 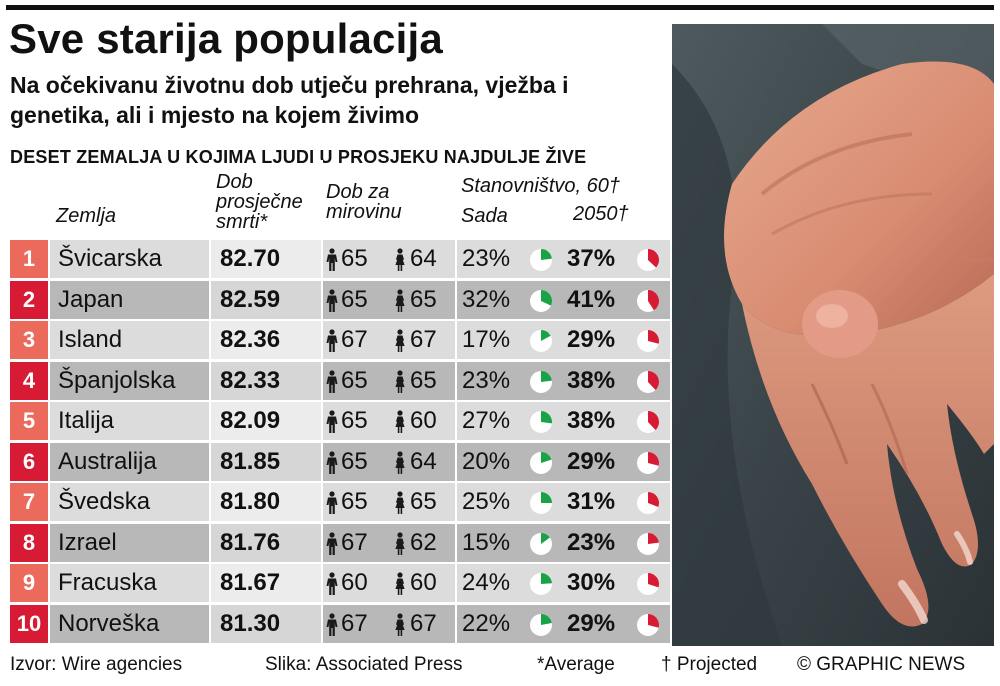 I want to click on footer-projected-note: † Projected, so click(x=709, y=664).